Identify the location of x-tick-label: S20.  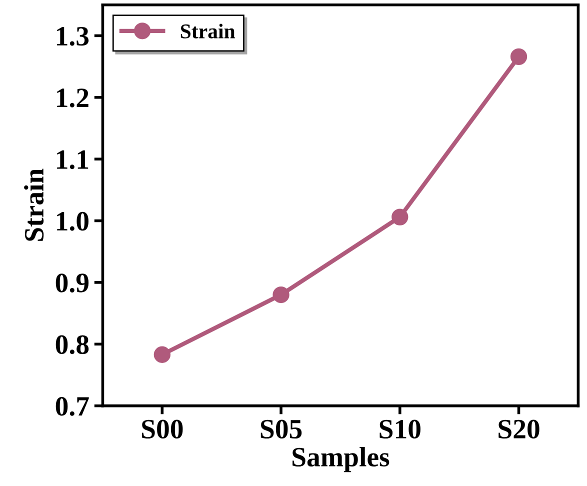
(519, 429).